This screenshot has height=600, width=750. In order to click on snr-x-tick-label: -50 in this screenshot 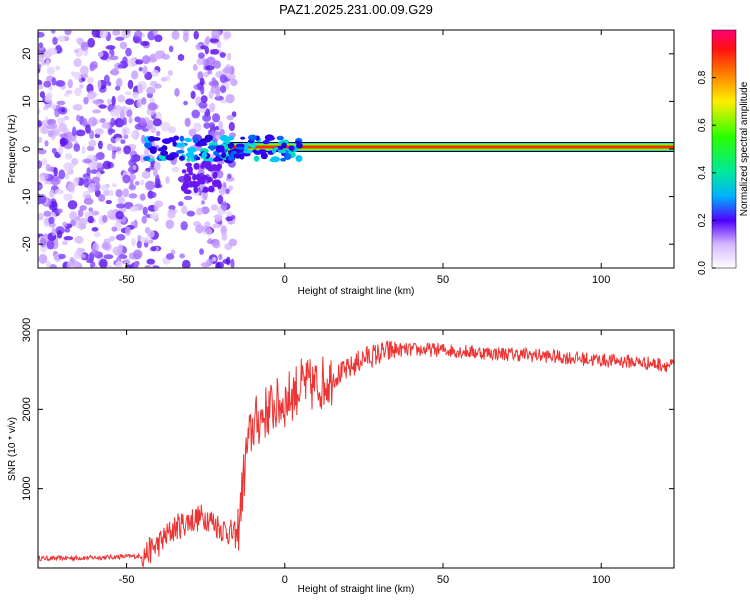, I will do `click(127, 580)`.